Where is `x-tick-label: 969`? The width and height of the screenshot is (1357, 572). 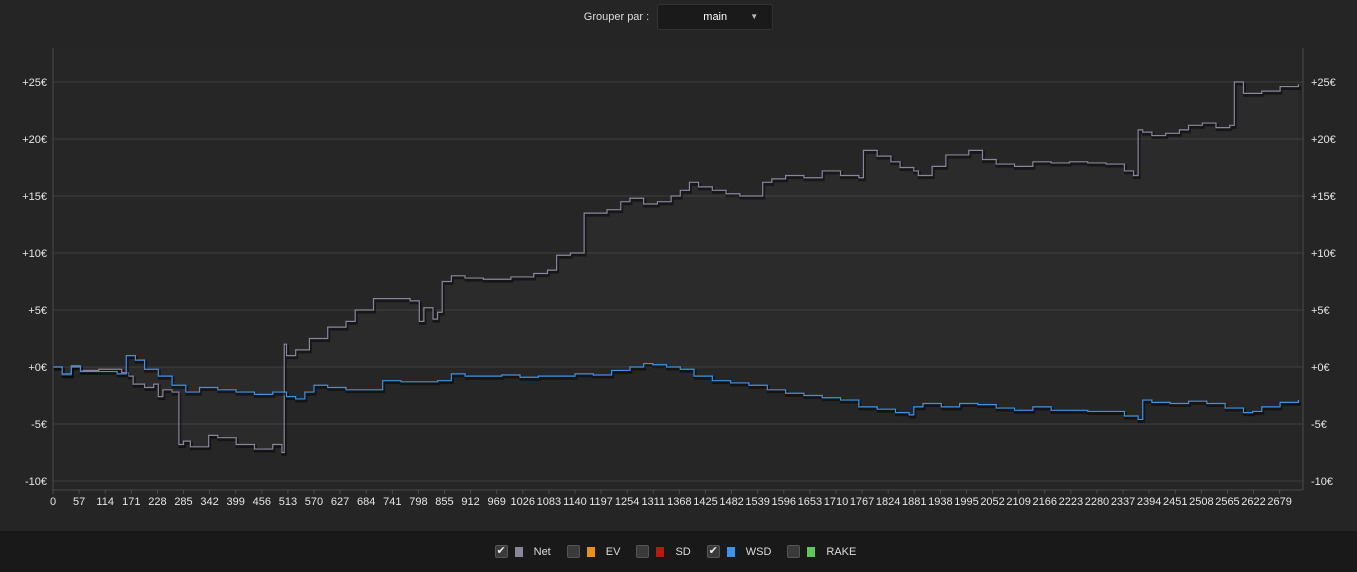
x-tick-label: 969 is located at coordinates (497, 502).